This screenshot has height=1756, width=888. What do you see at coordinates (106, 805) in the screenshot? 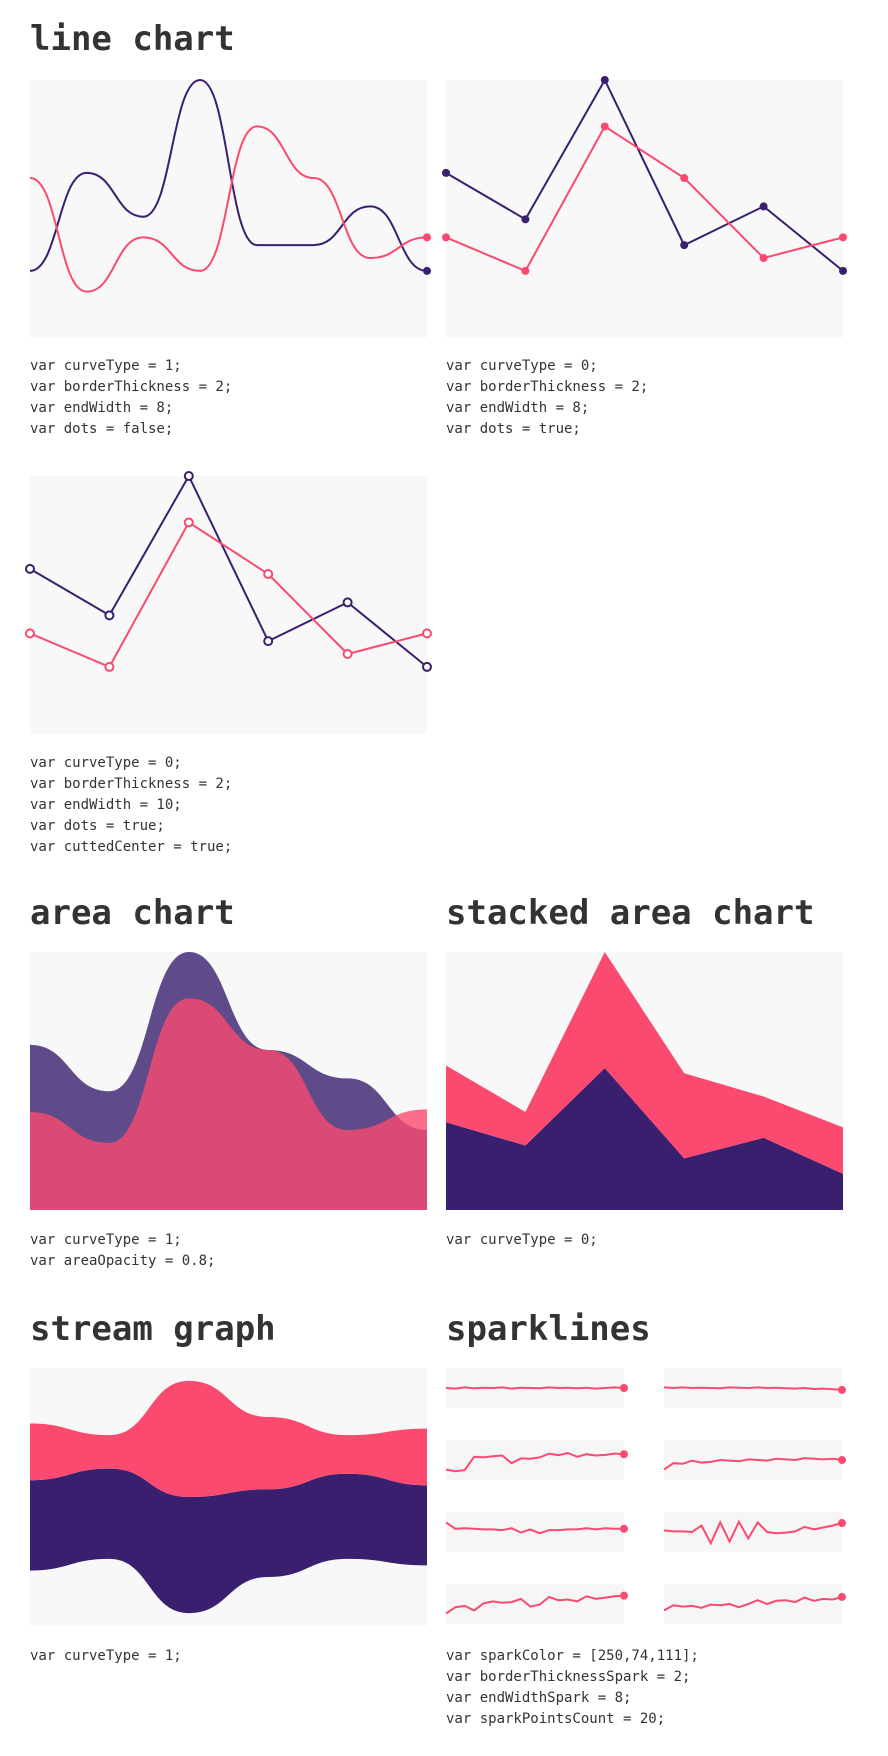
I see `code-line: var endWidth = 10;` at bounding box center [106, 805].